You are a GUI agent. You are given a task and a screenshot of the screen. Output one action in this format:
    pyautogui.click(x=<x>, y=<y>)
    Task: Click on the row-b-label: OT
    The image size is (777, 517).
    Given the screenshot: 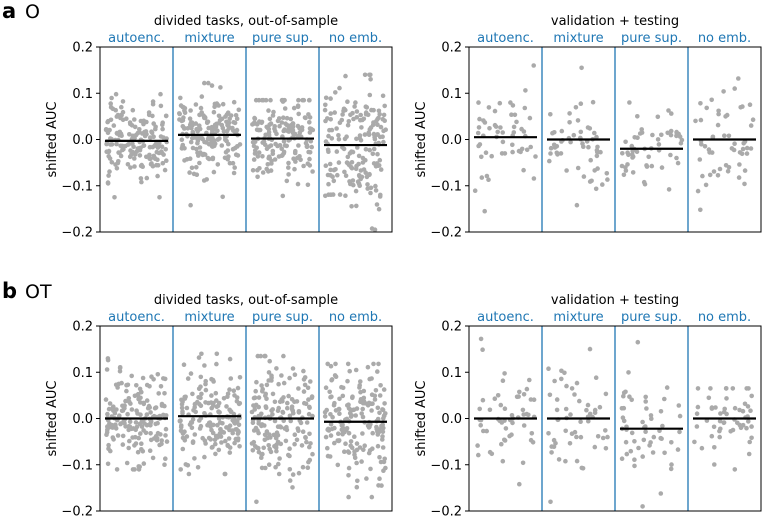 What is the action you would take?
    pyautogui.click(x=38, y=292)
    